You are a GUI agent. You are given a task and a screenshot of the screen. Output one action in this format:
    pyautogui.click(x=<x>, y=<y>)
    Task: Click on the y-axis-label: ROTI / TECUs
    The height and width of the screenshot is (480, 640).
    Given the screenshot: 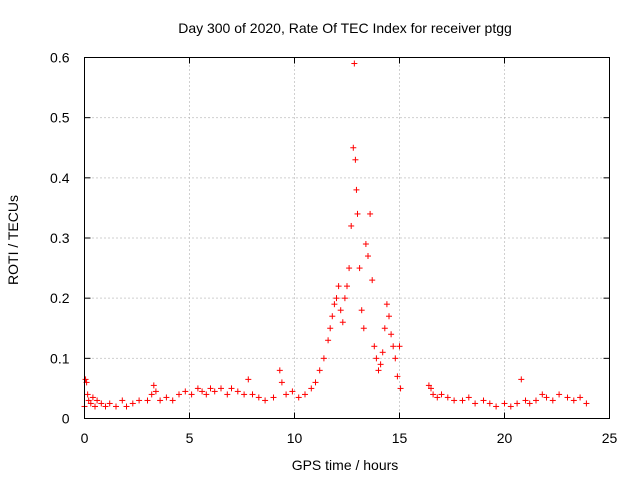 What is the action you would take?
    pyautogui.click(x=13, y=240)
    